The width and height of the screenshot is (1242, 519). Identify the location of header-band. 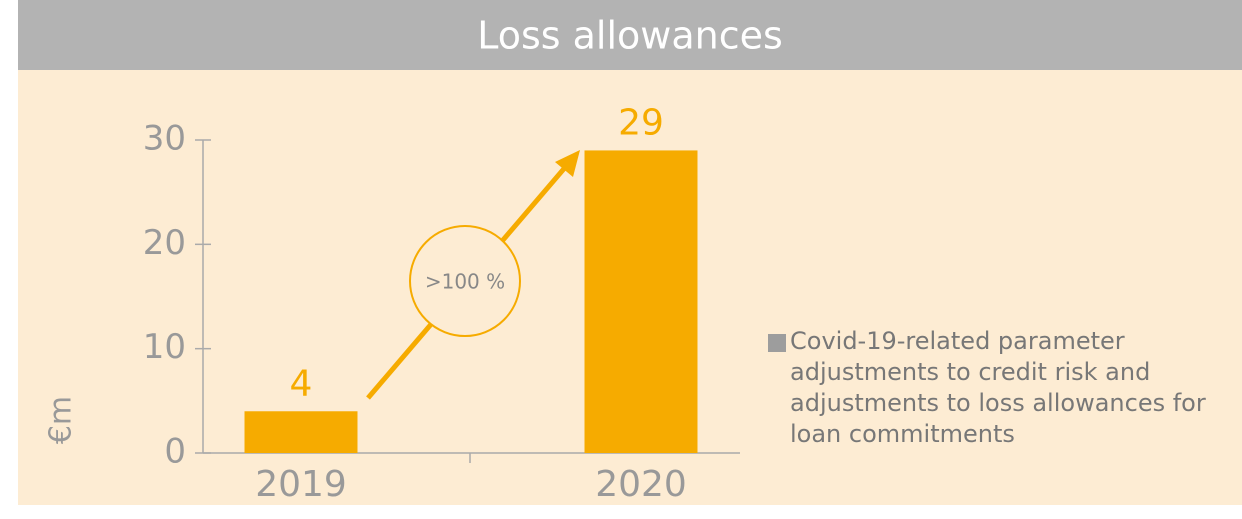
(630, 35).